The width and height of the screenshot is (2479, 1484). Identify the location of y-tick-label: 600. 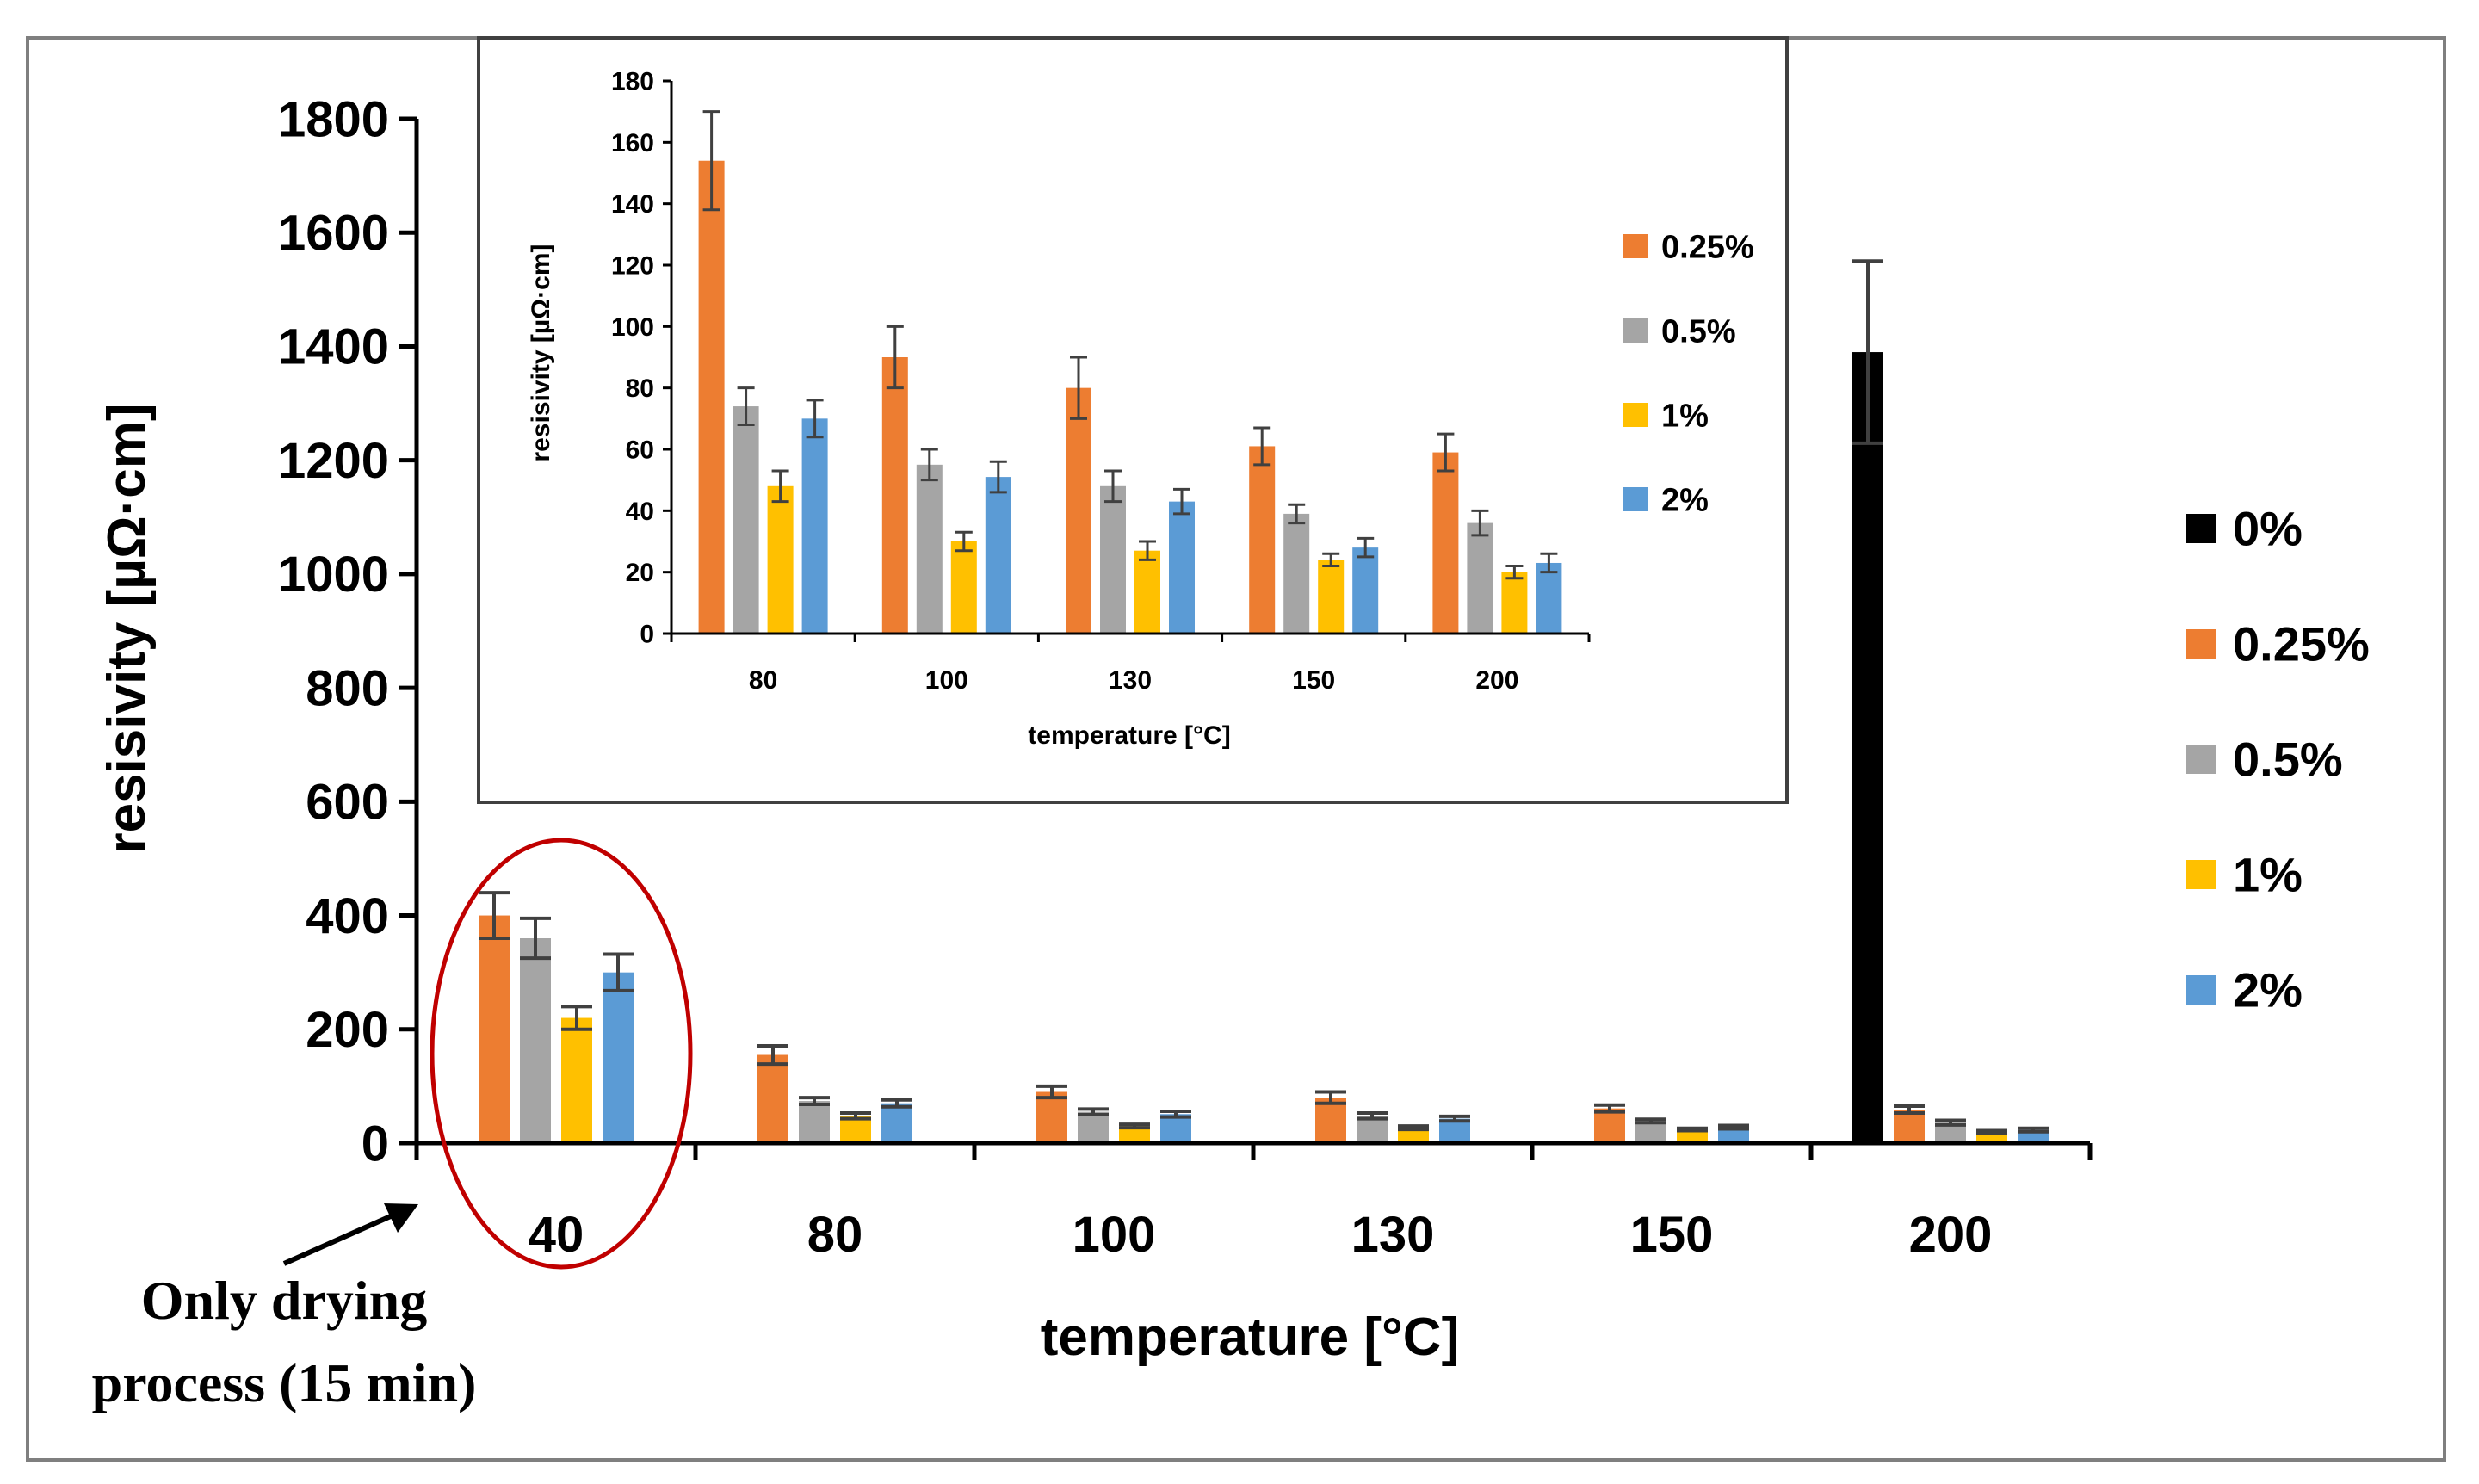
(347, 803).